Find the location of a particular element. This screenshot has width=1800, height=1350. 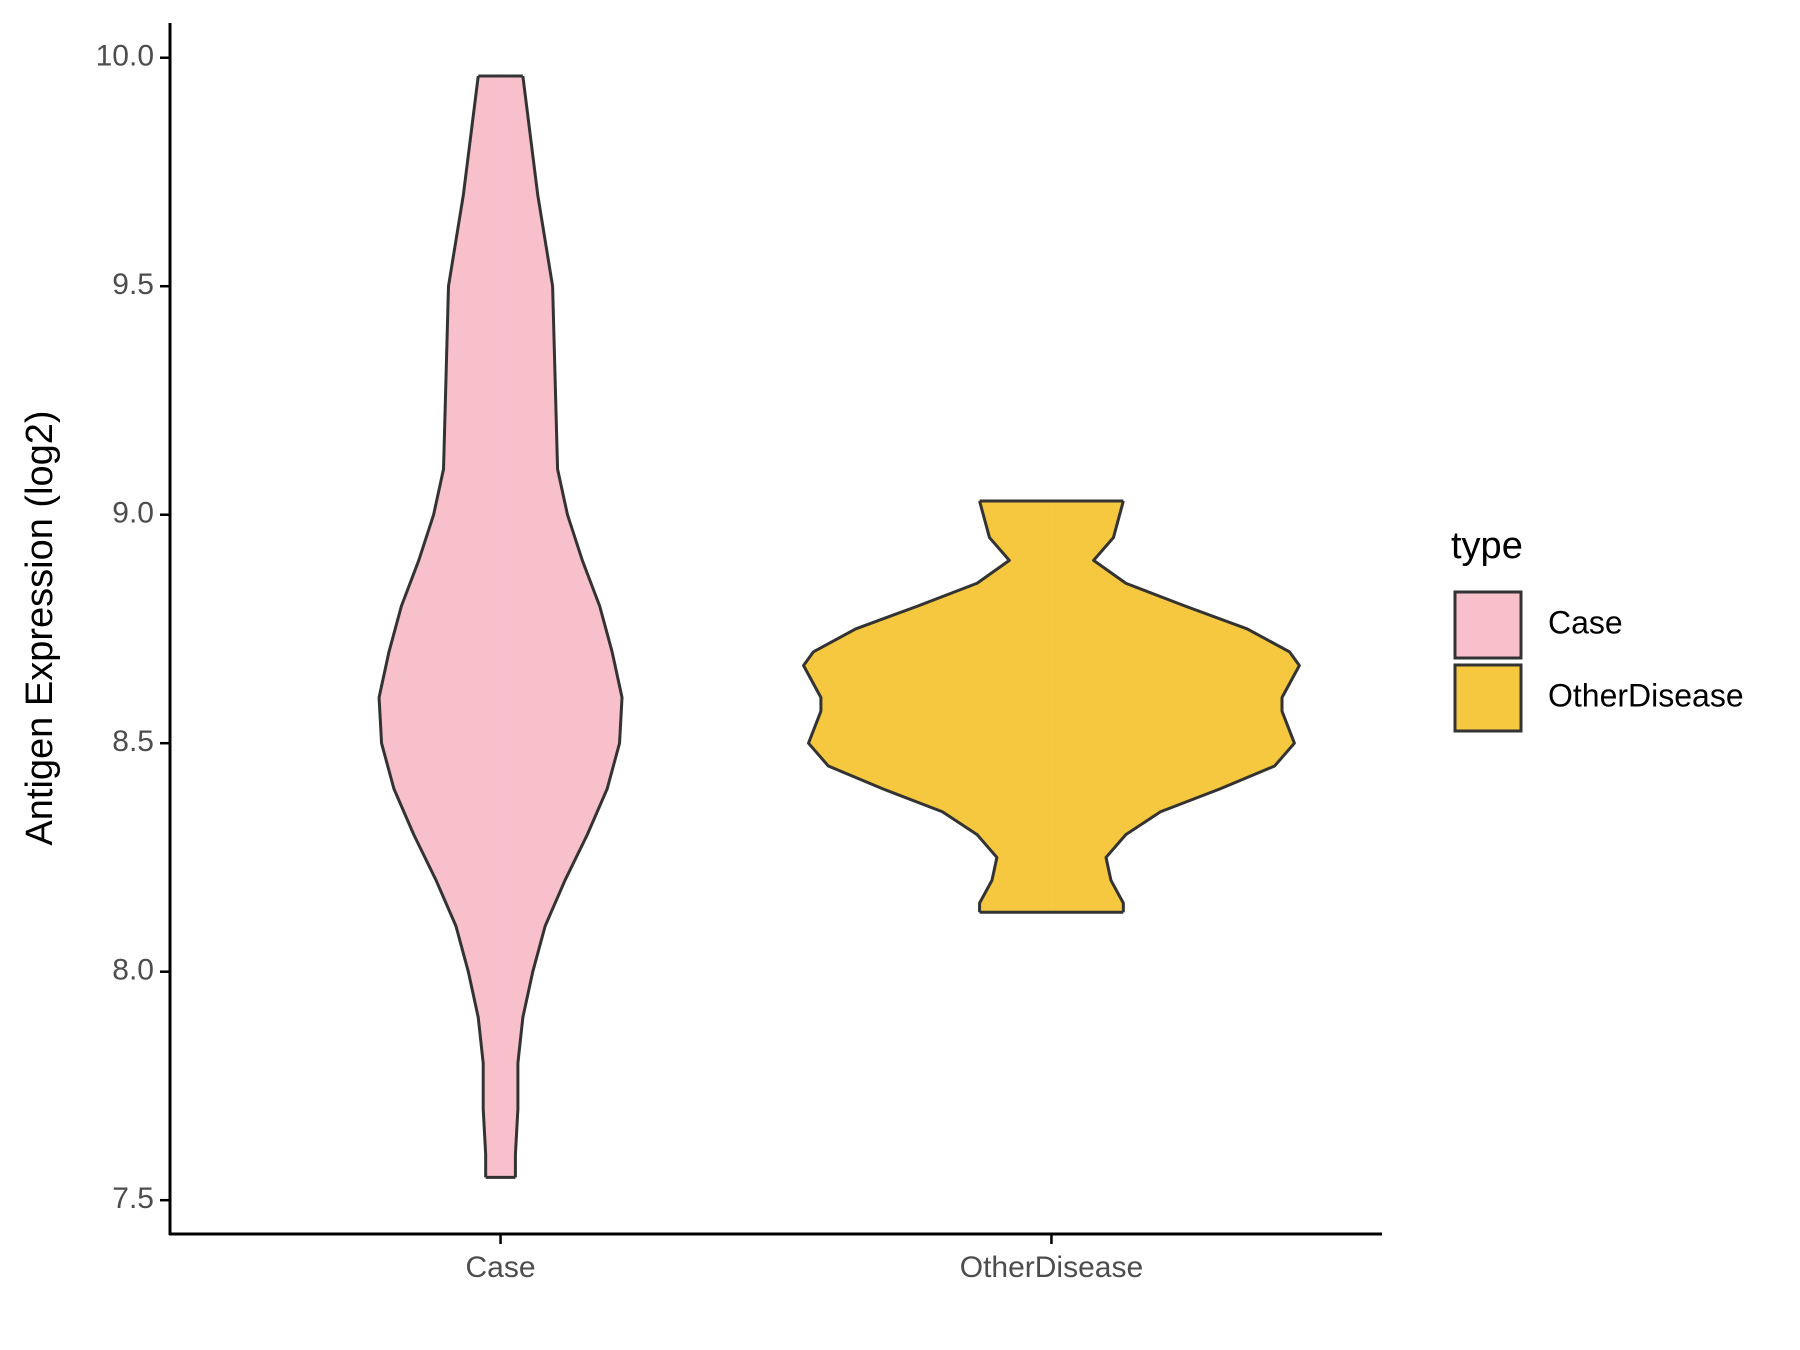

y-tick-label: 9.0 is located at coordinates (133, 513).